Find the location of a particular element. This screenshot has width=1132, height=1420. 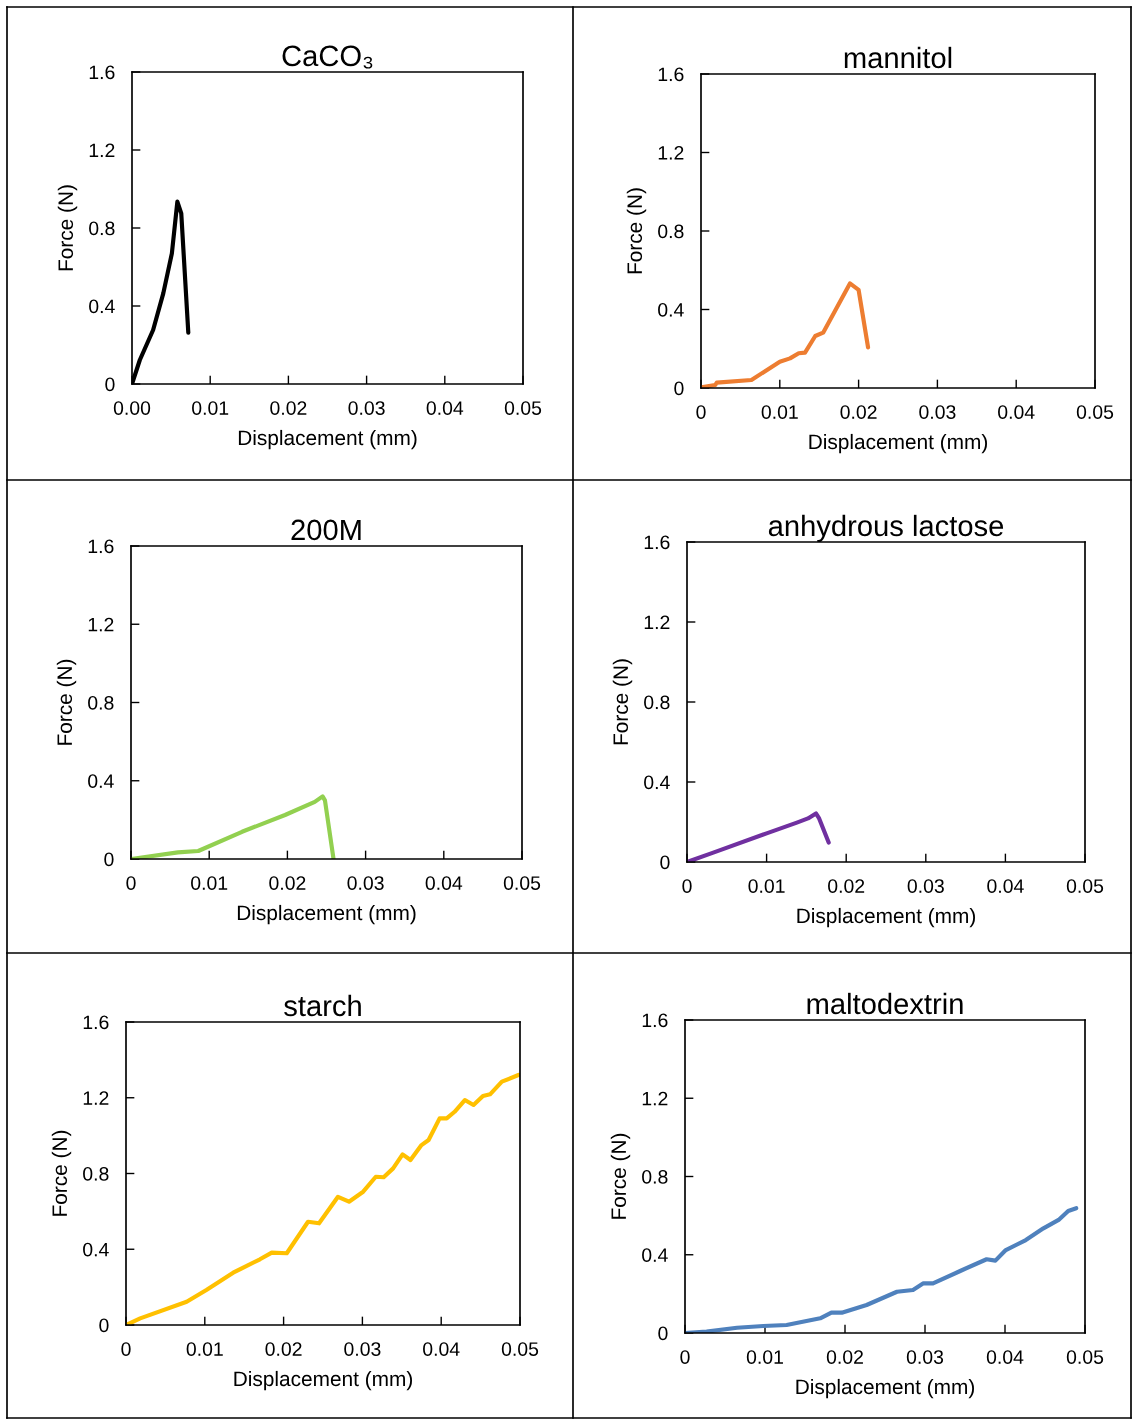

x-tick-label: 0.00 is located at coordinates (132, 408).